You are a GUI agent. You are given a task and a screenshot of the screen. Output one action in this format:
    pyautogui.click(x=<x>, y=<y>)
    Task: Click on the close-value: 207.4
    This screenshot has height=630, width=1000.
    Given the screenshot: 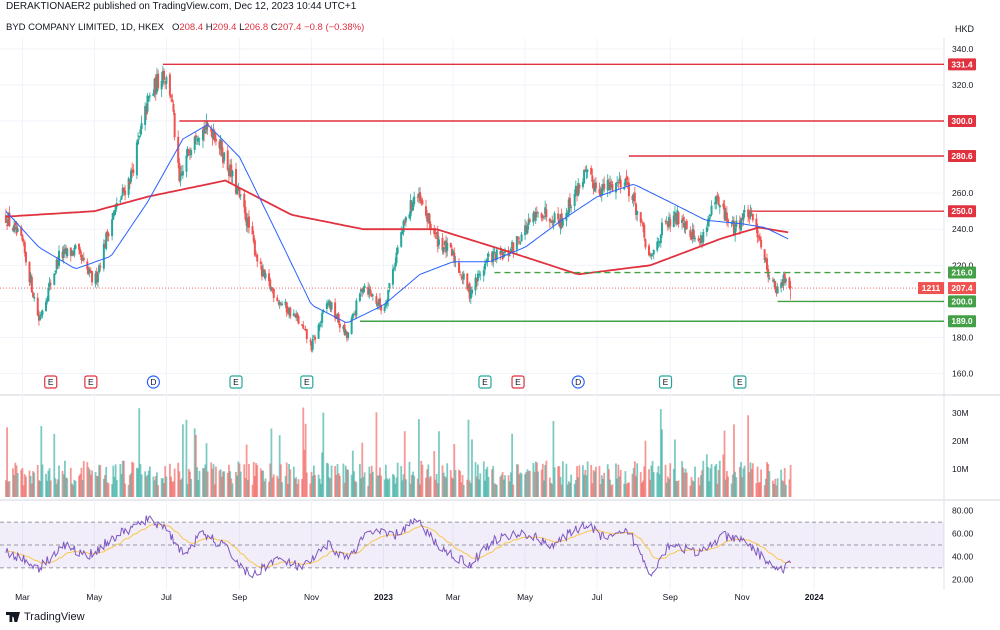 What is the action you would take?
    pyautogui.click(x=289, y=27)
    